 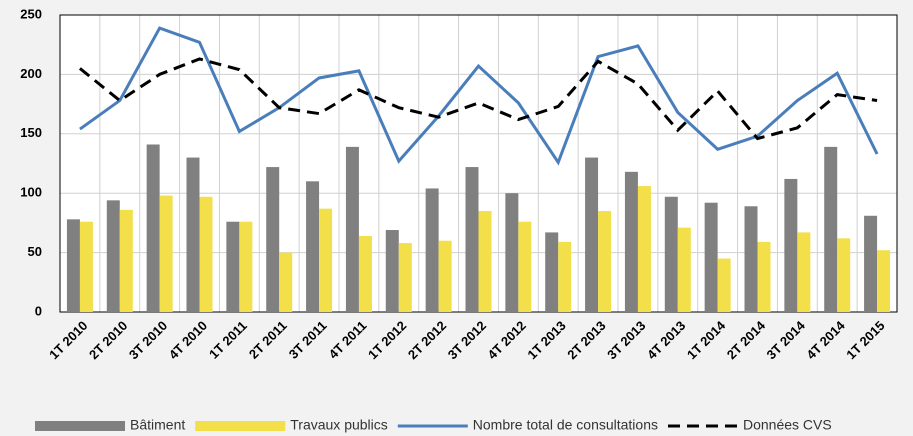 What do you see at coordinates (666, 340) in the screenshot?
I see `x-tick-label: 4T 2013` at bounding box center [666, 340].